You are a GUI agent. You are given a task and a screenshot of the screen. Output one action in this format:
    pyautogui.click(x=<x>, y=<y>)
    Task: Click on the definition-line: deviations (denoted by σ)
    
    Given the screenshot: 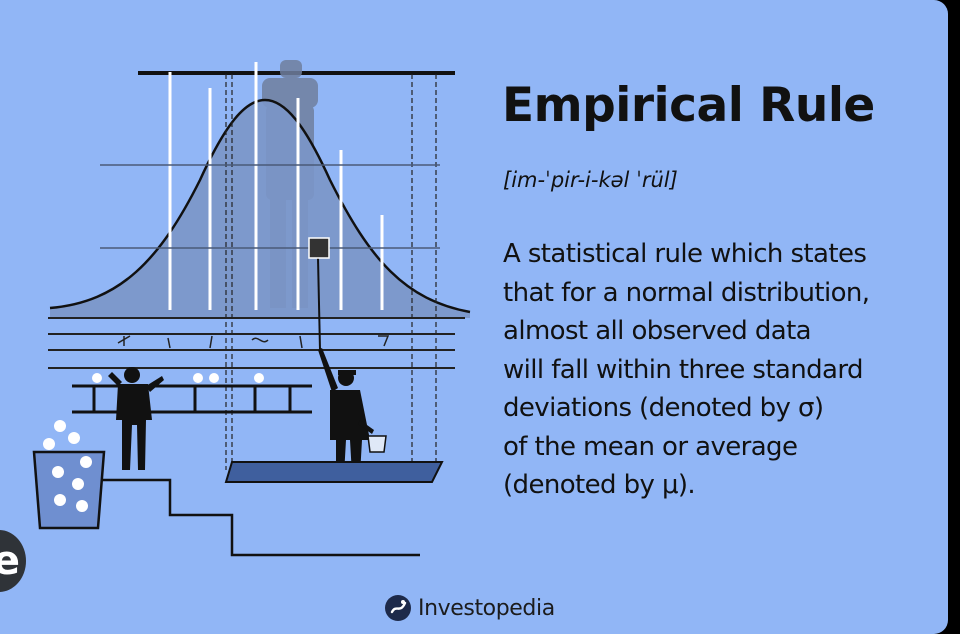 What is the action you would take?
    pyautogui.click(x=663, y=408)
    